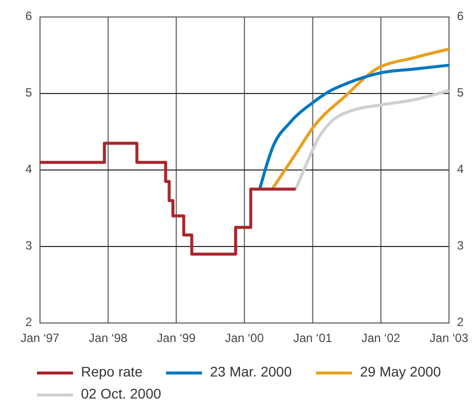 The width and height of the screenshot is (474, 403). I want to click on x-tick-label: Jan ‘00, so click(244, 338).